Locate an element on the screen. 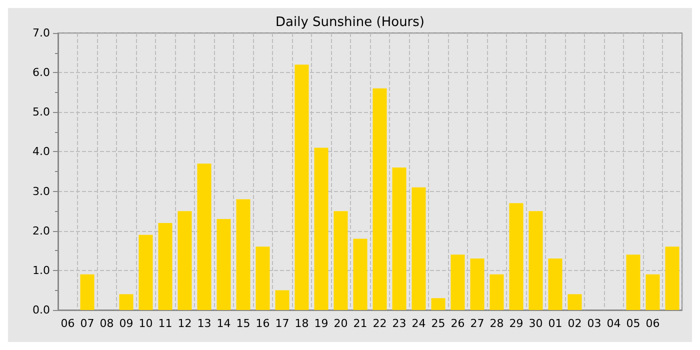 The image size is (700, 350). x-tick-label: 22 is located at coordinates (379, 323).